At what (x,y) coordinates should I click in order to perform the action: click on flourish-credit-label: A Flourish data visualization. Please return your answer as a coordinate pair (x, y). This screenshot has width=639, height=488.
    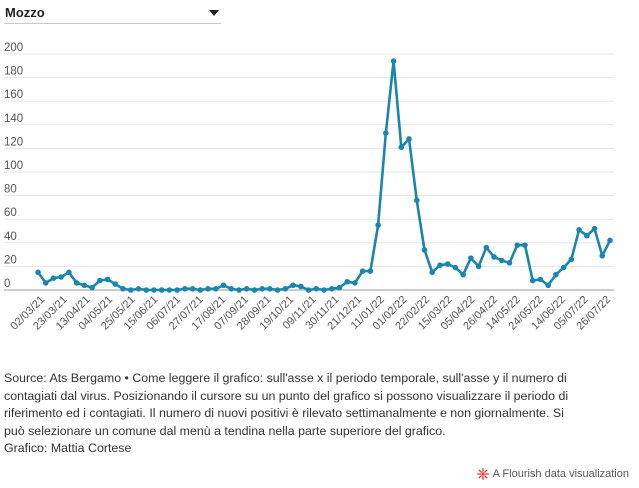
    Looking at the image, I should click on (560, 474).